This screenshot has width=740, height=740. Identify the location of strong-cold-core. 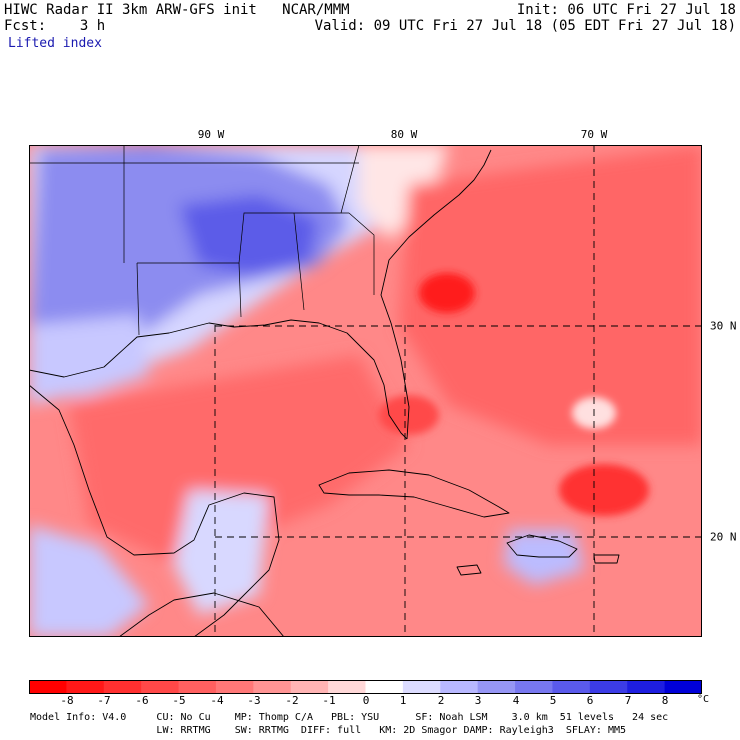
(249, 235).